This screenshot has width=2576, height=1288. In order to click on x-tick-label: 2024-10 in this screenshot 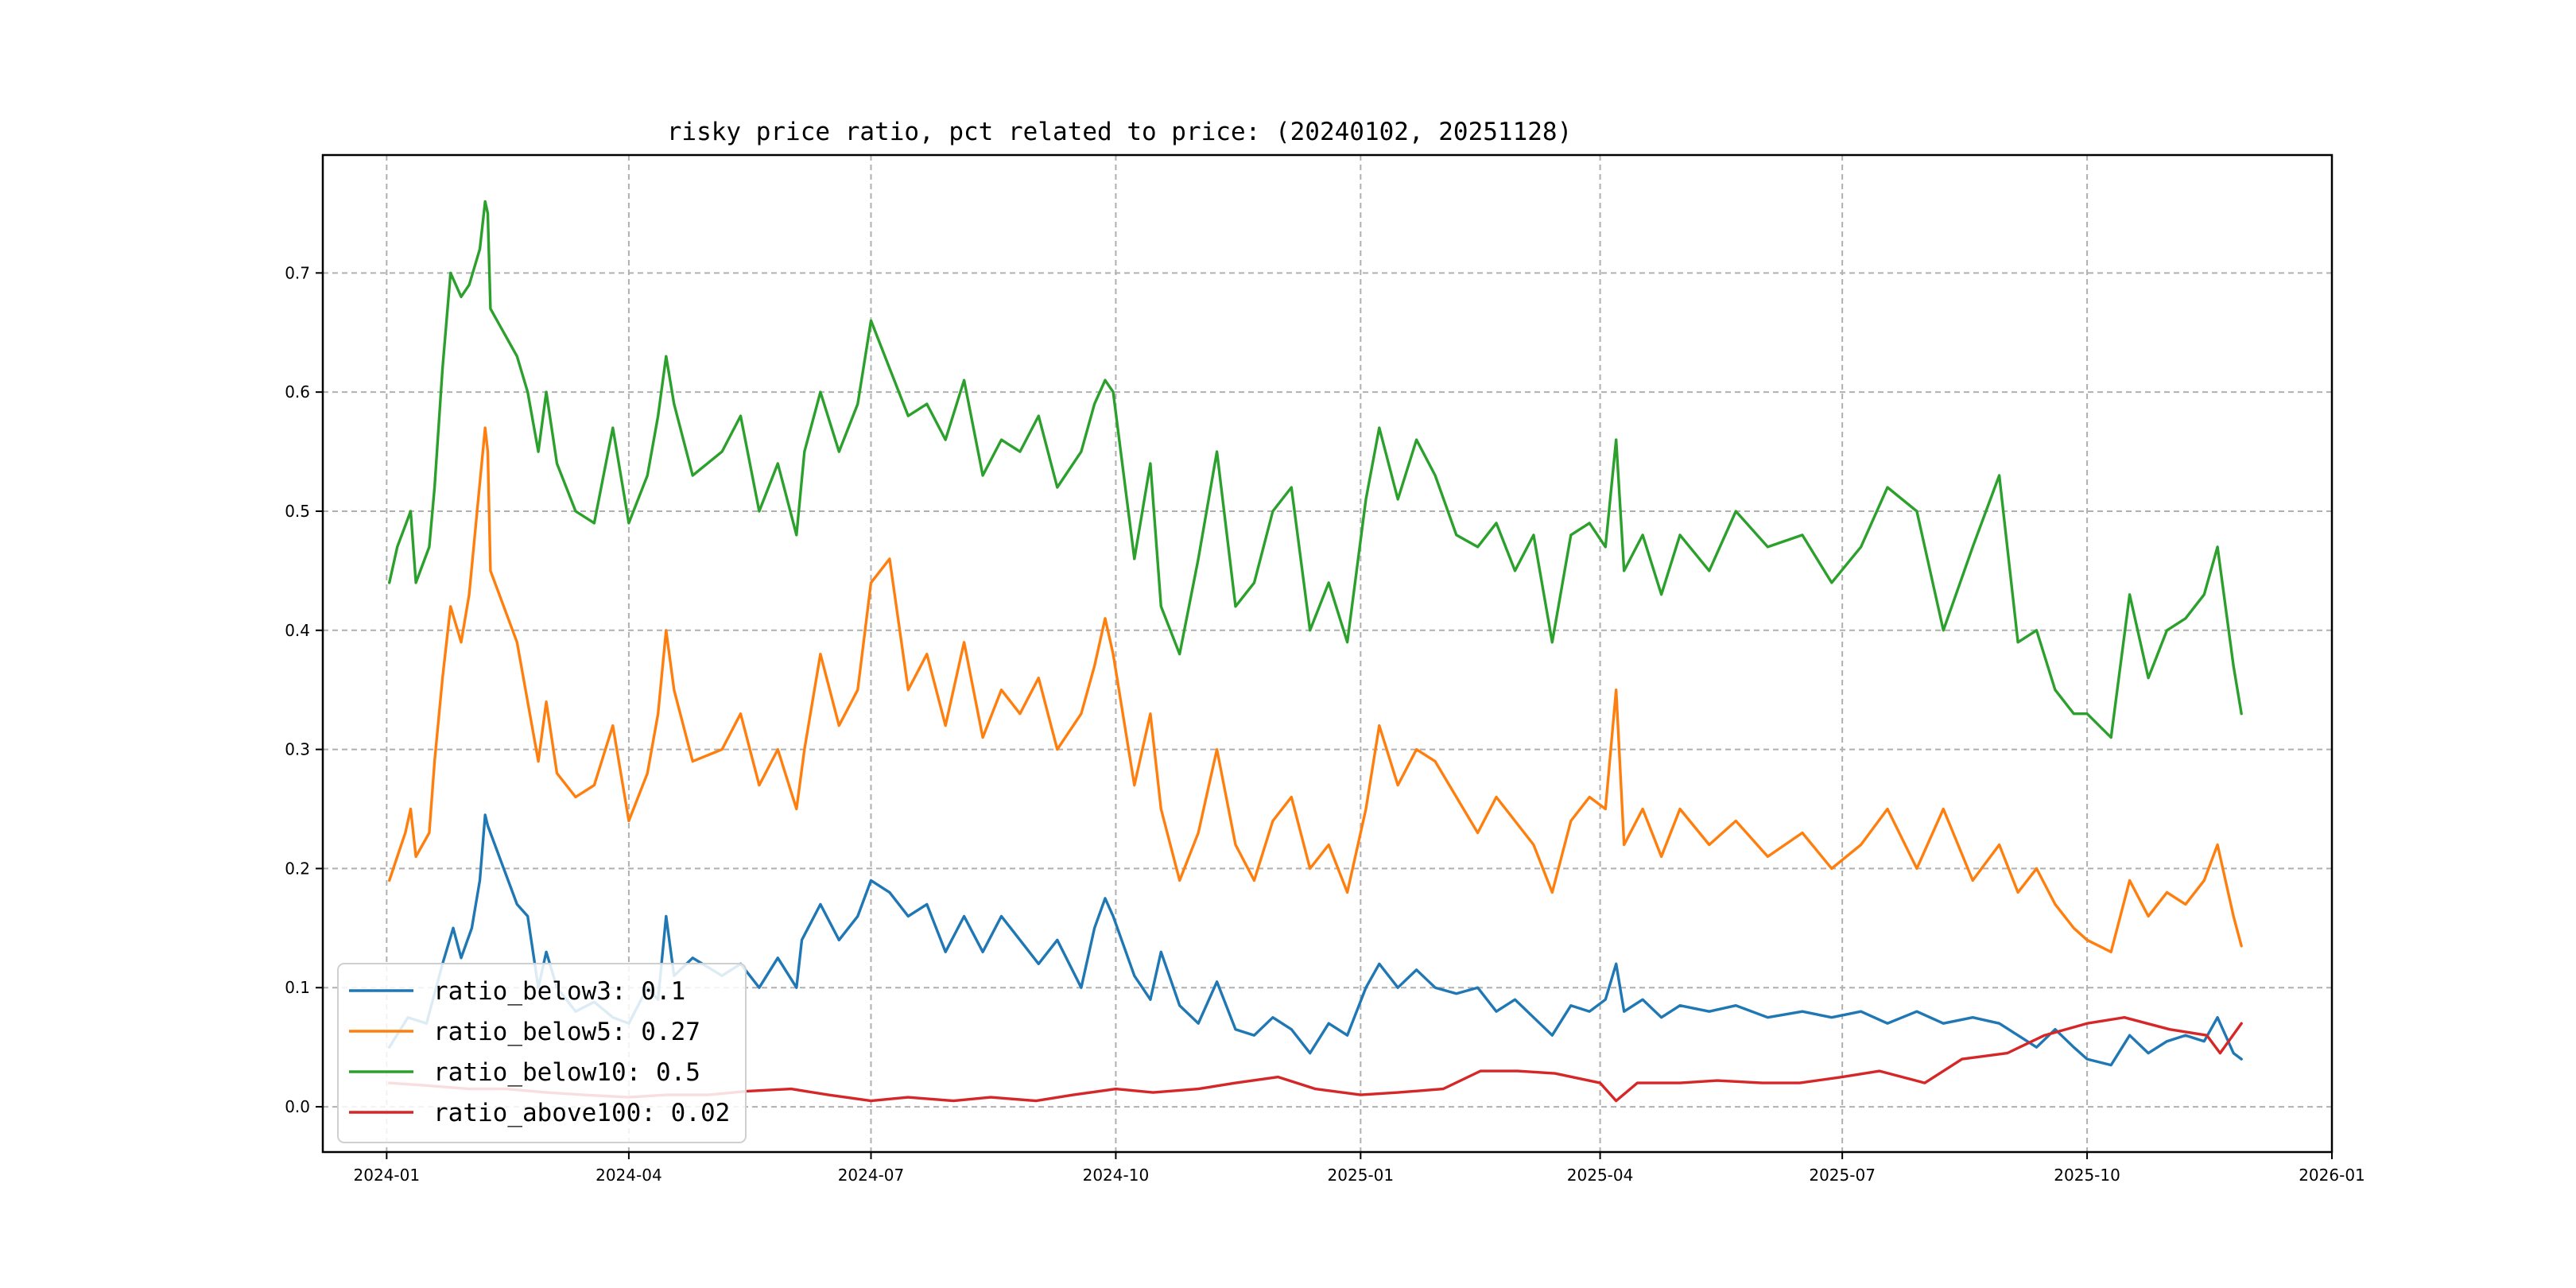, I will do `click(1117, 1175)`.